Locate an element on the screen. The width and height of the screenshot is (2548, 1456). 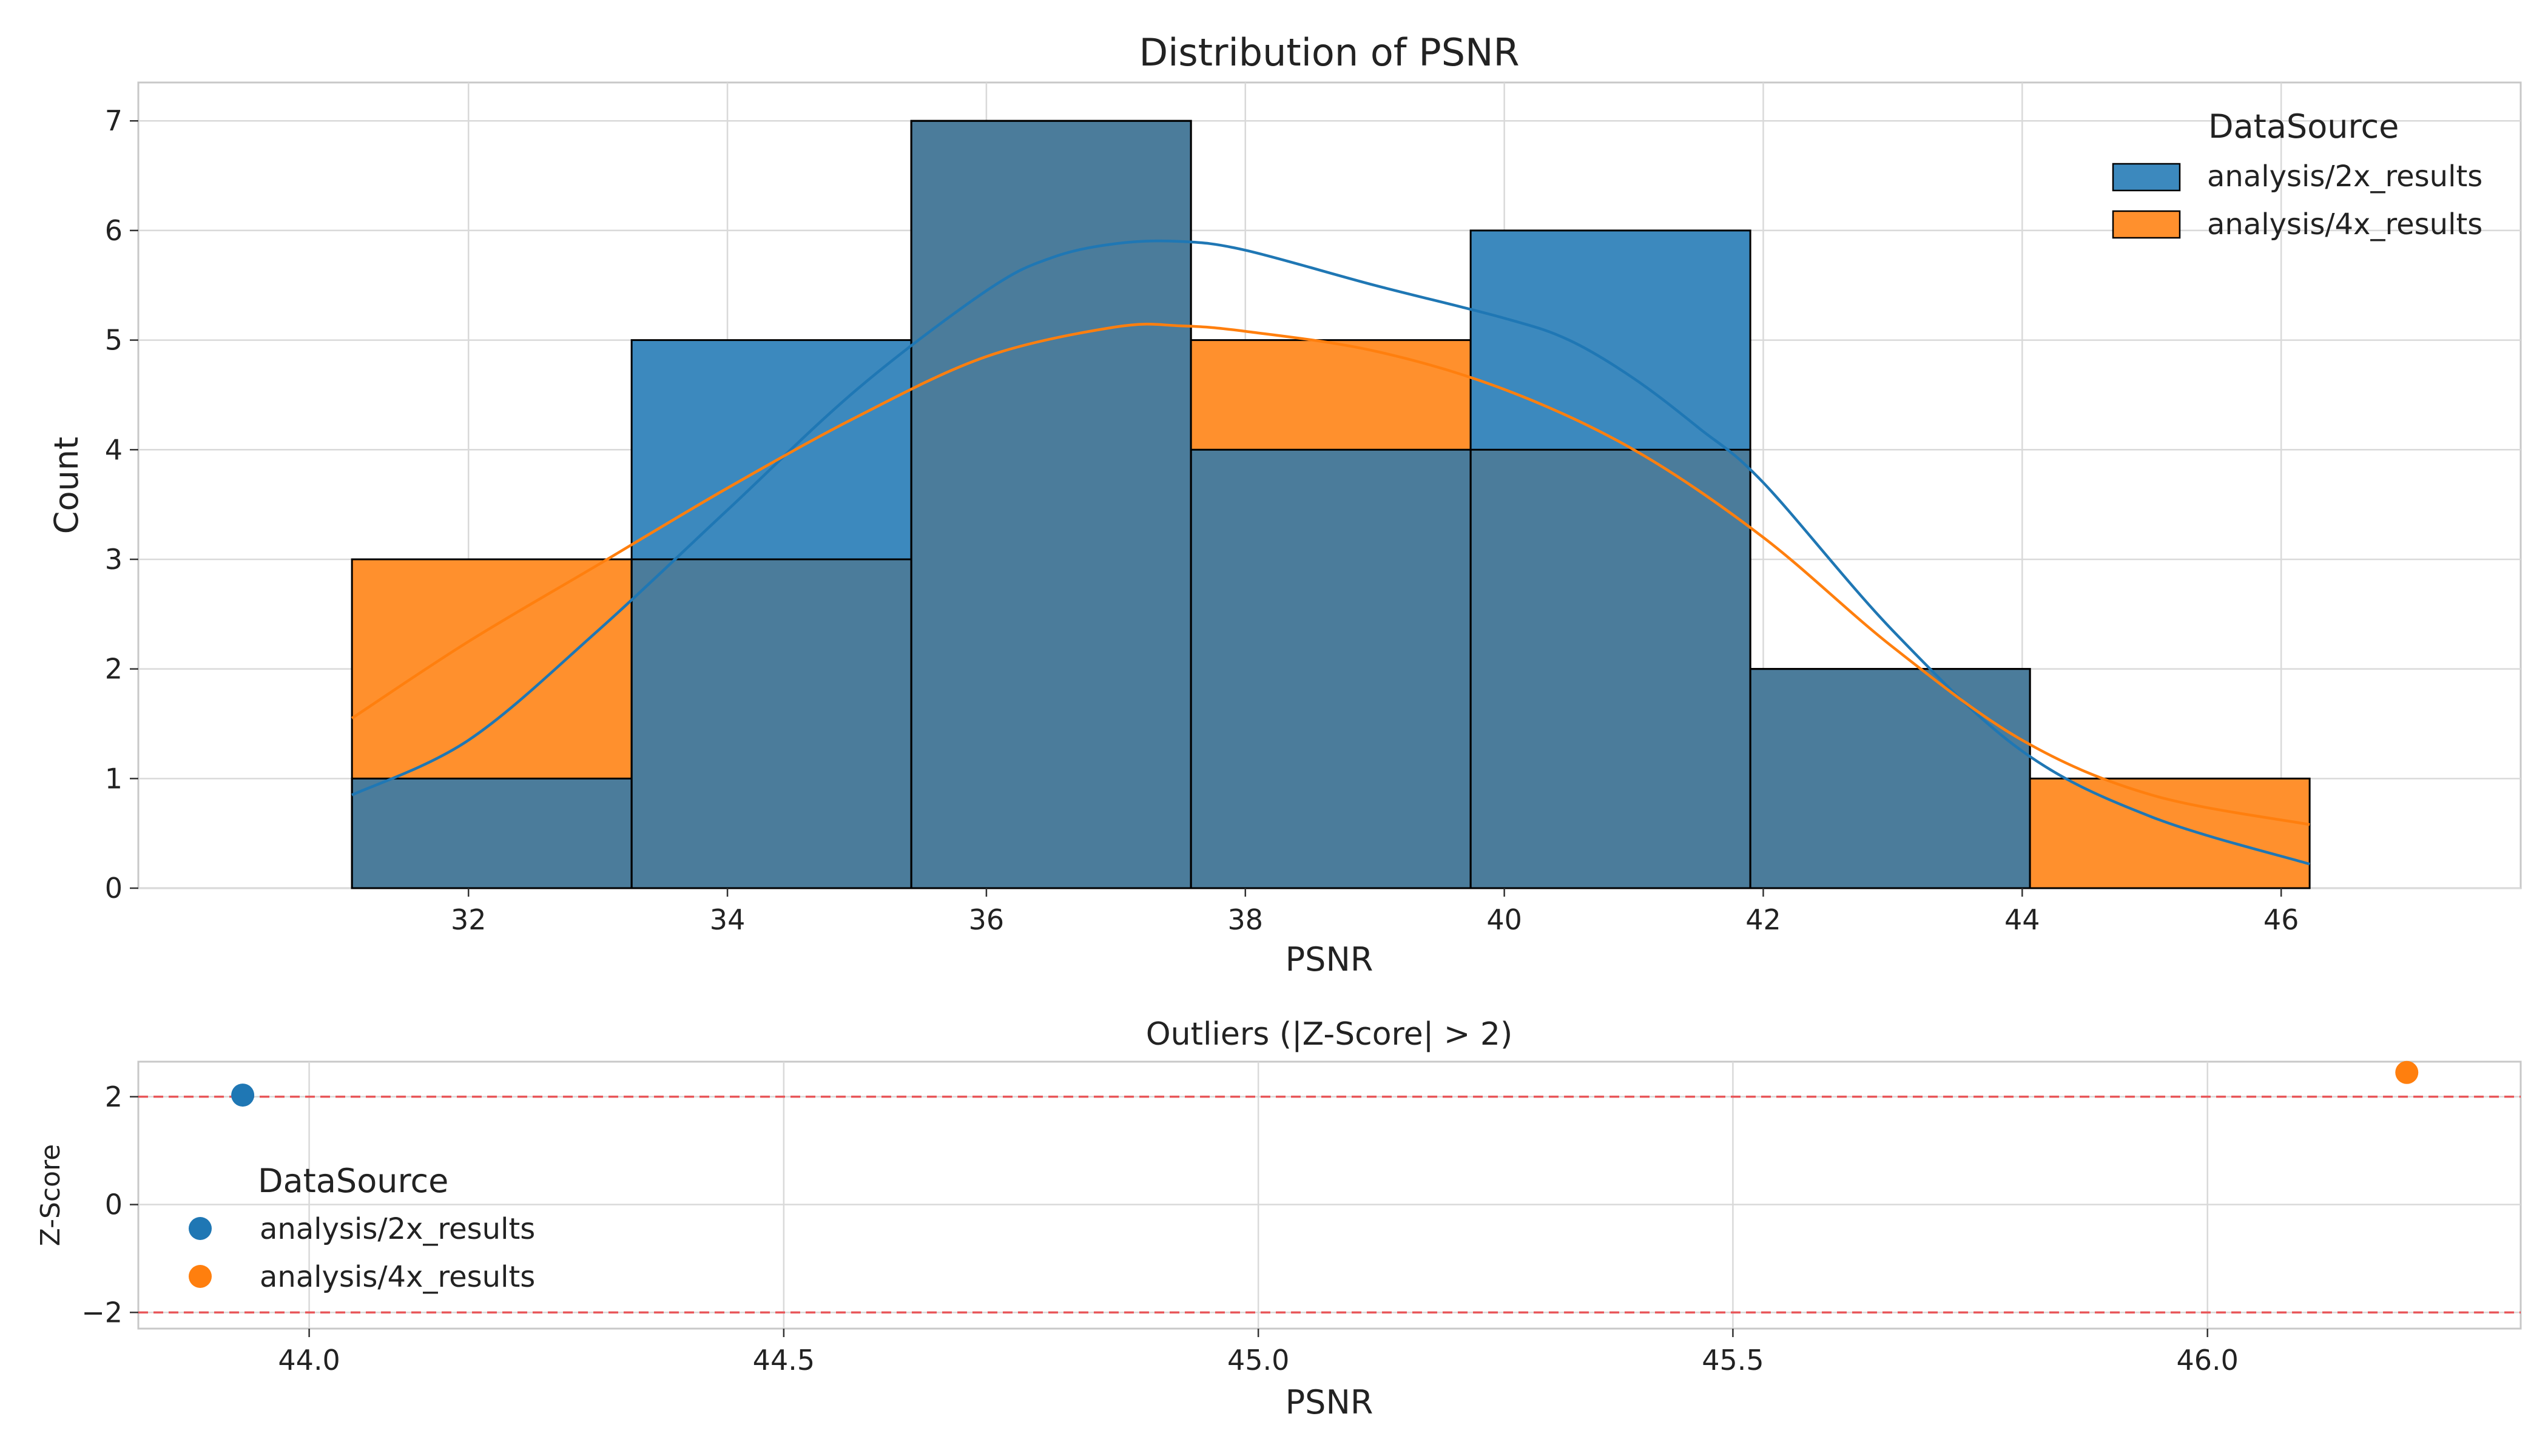
outliers-x-ticks: 44.0 44.5 45.0 45.5 46.0 is located at coordinates (1258, 1353).